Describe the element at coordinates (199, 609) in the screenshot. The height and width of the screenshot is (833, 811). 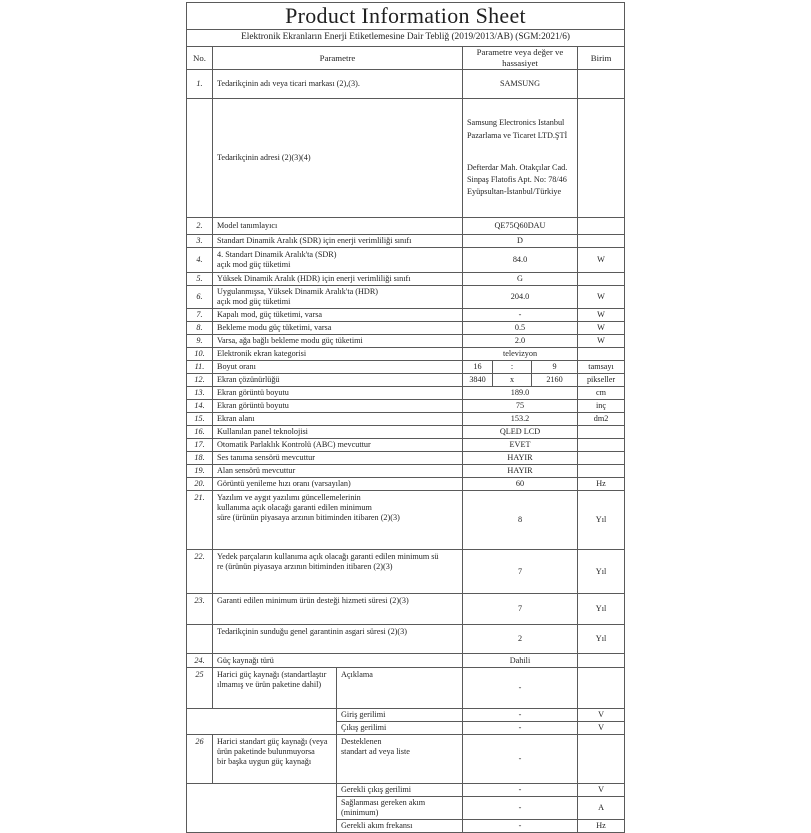
I see `row-number: 23.` at that location.